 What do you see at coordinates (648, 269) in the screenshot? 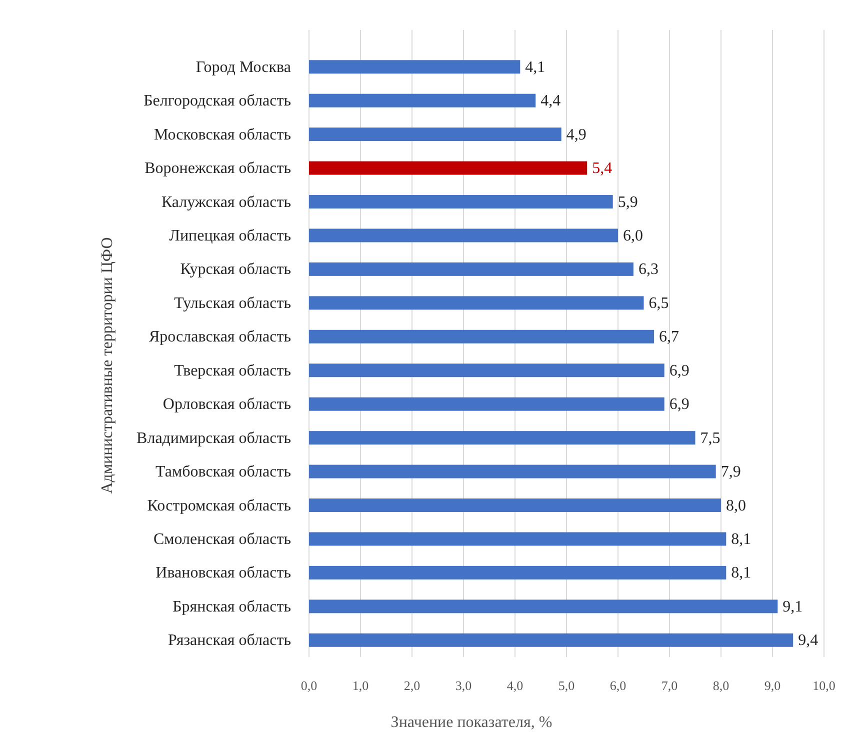
I see `data-label: 6,3` at bounding box center [648, 269].